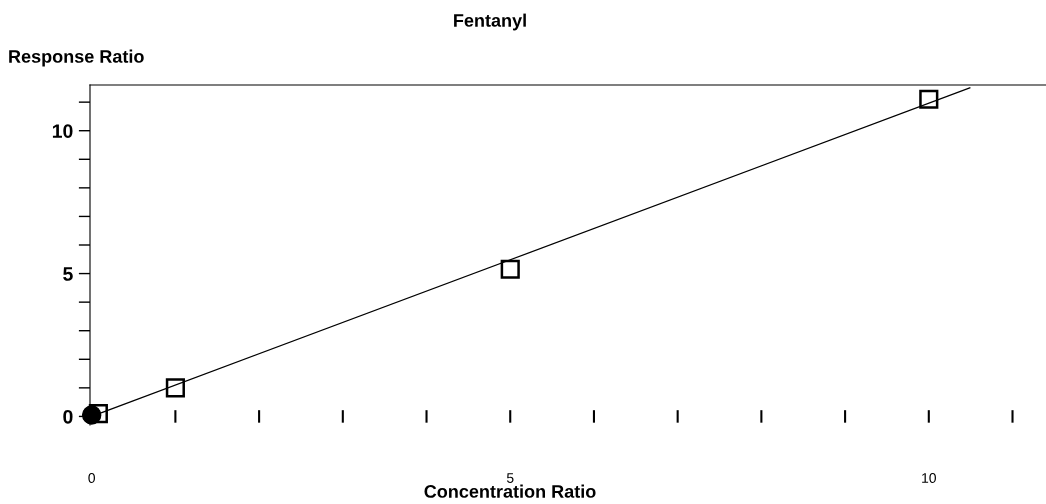 The width and height of the screenshot is (1046, 504). I want to click on y-tick-label: 10, so click(62, 131).